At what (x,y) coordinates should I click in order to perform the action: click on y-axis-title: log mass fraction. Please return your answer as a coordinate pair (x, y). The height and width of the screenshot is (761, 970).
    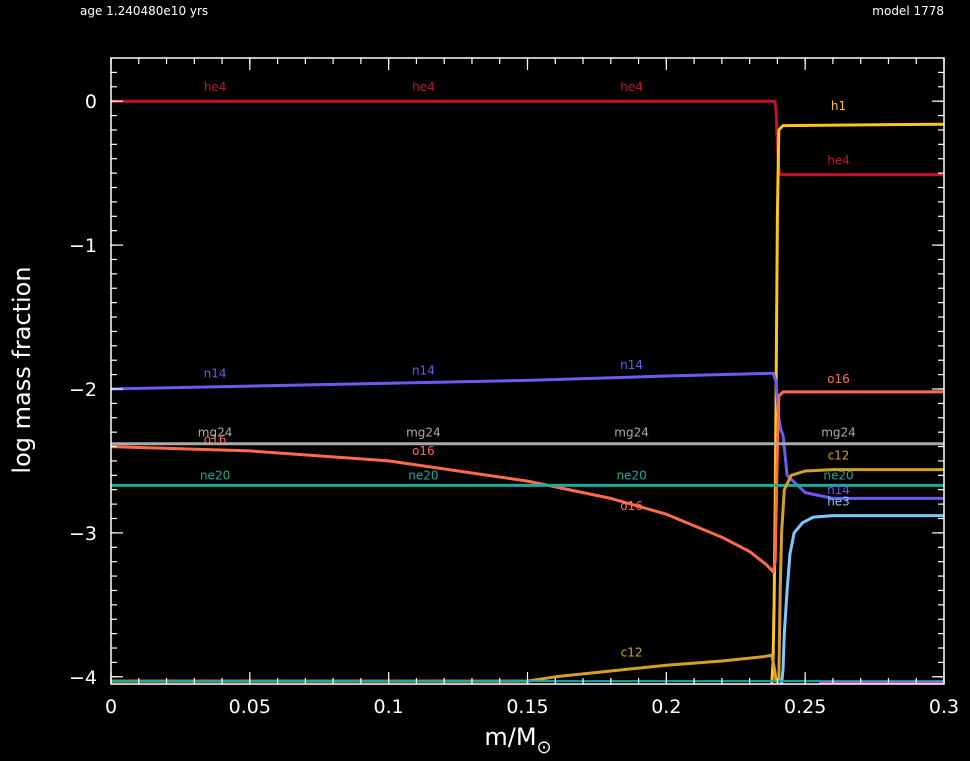
    Looking at the image, I should click on (22, 369).